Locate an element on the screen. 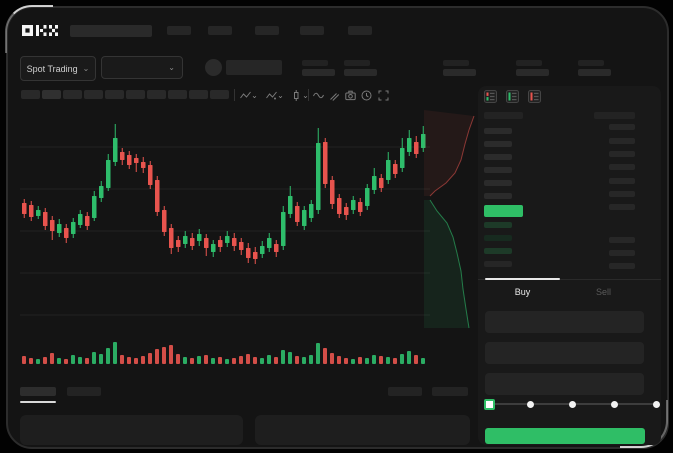  okx-logo: OKX is located at coordinates (41, 30).